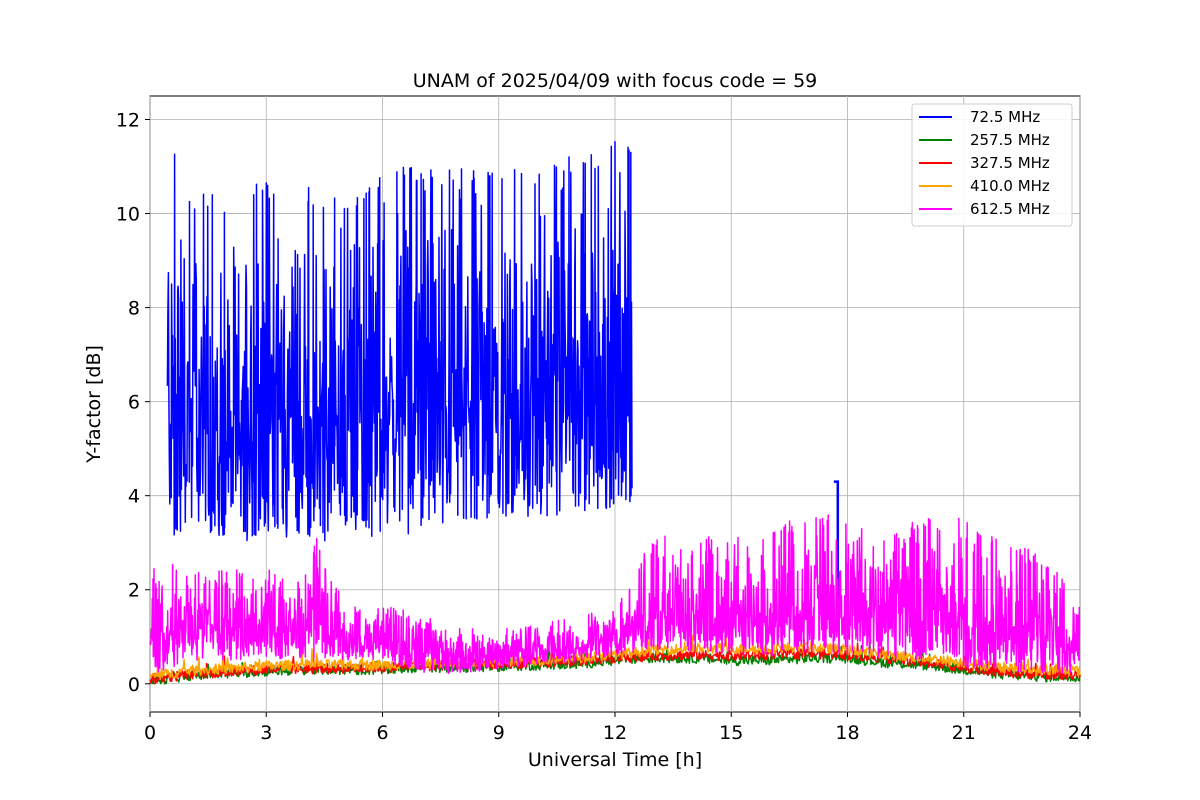  I want to click on legend-label: 257.5 MHz, so click(1010, 140).